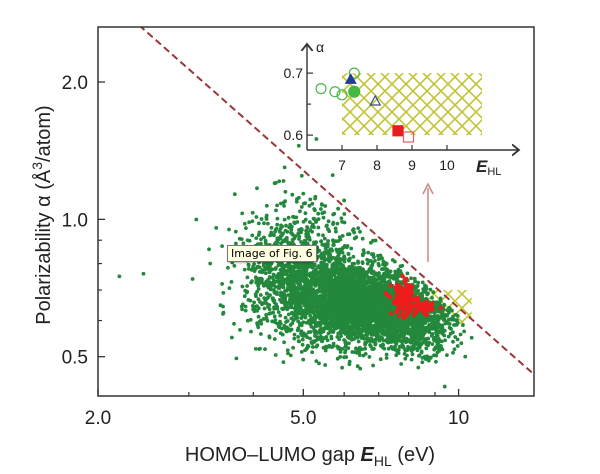 This screenshot has width=600, height=474. What do you see at coordinates (350, 78) in the screenshot?
I see `inset-point-triangle` at bounding box center [350, 78].